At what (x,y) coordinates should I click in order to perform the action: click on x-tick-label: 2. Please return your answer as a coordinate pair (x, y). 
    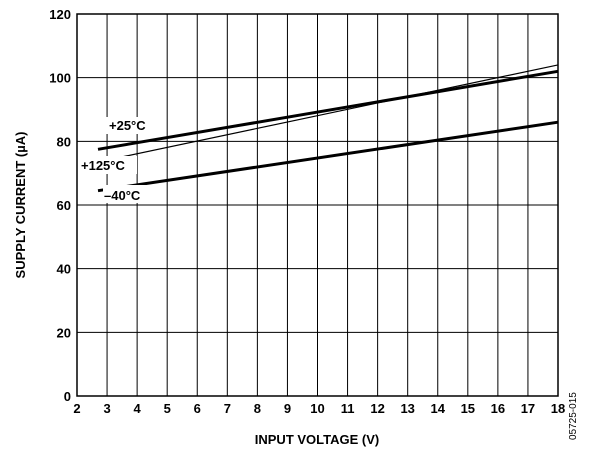
    Looking at the image, I should click on (76, 408).